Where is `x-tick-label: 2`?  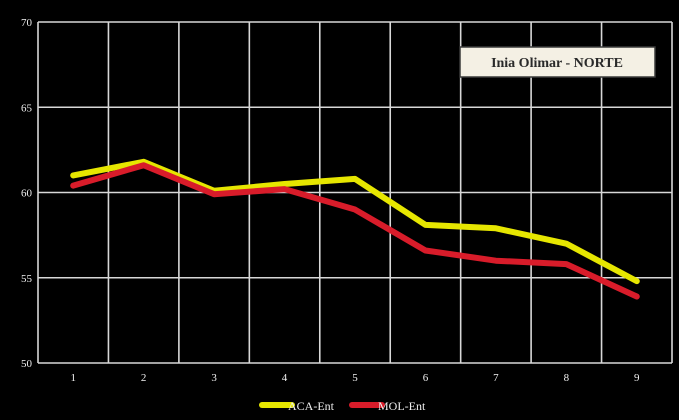 x-tick-label: 2 is located at coordinates (144, 378).